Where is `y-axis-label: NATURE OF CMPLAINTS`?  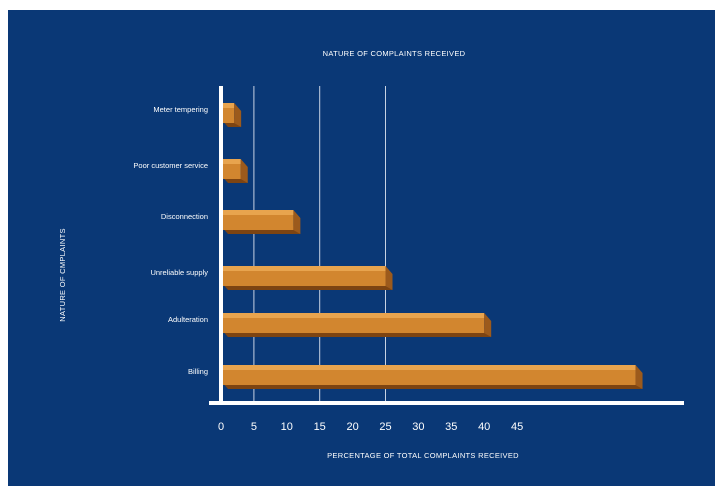
y-axis-label: NATURE OF CMPLAINTS is located at coordinates (62, 274).